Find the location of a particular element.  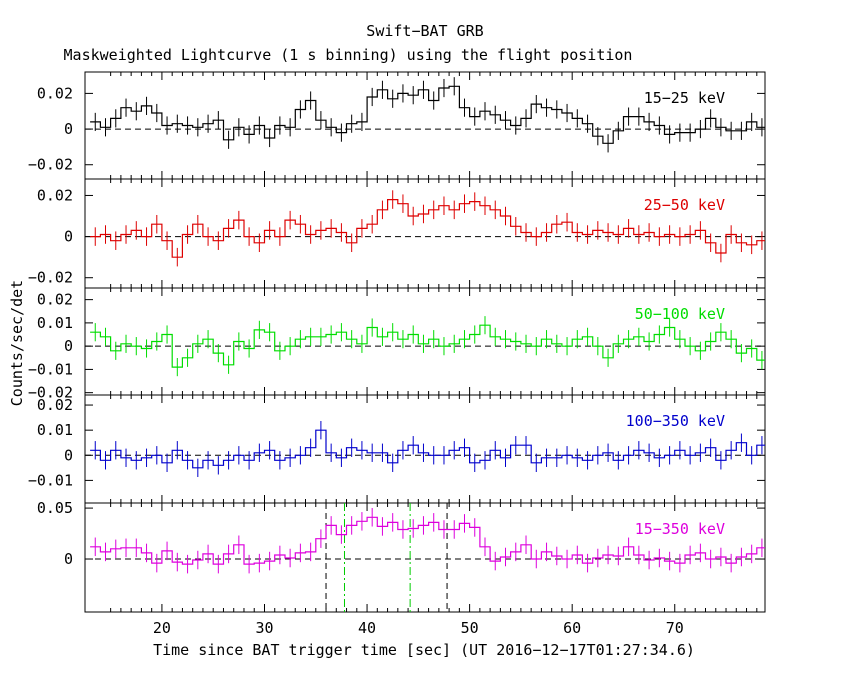

band-label: 50−100 keV is located at coordinates (680, 314).